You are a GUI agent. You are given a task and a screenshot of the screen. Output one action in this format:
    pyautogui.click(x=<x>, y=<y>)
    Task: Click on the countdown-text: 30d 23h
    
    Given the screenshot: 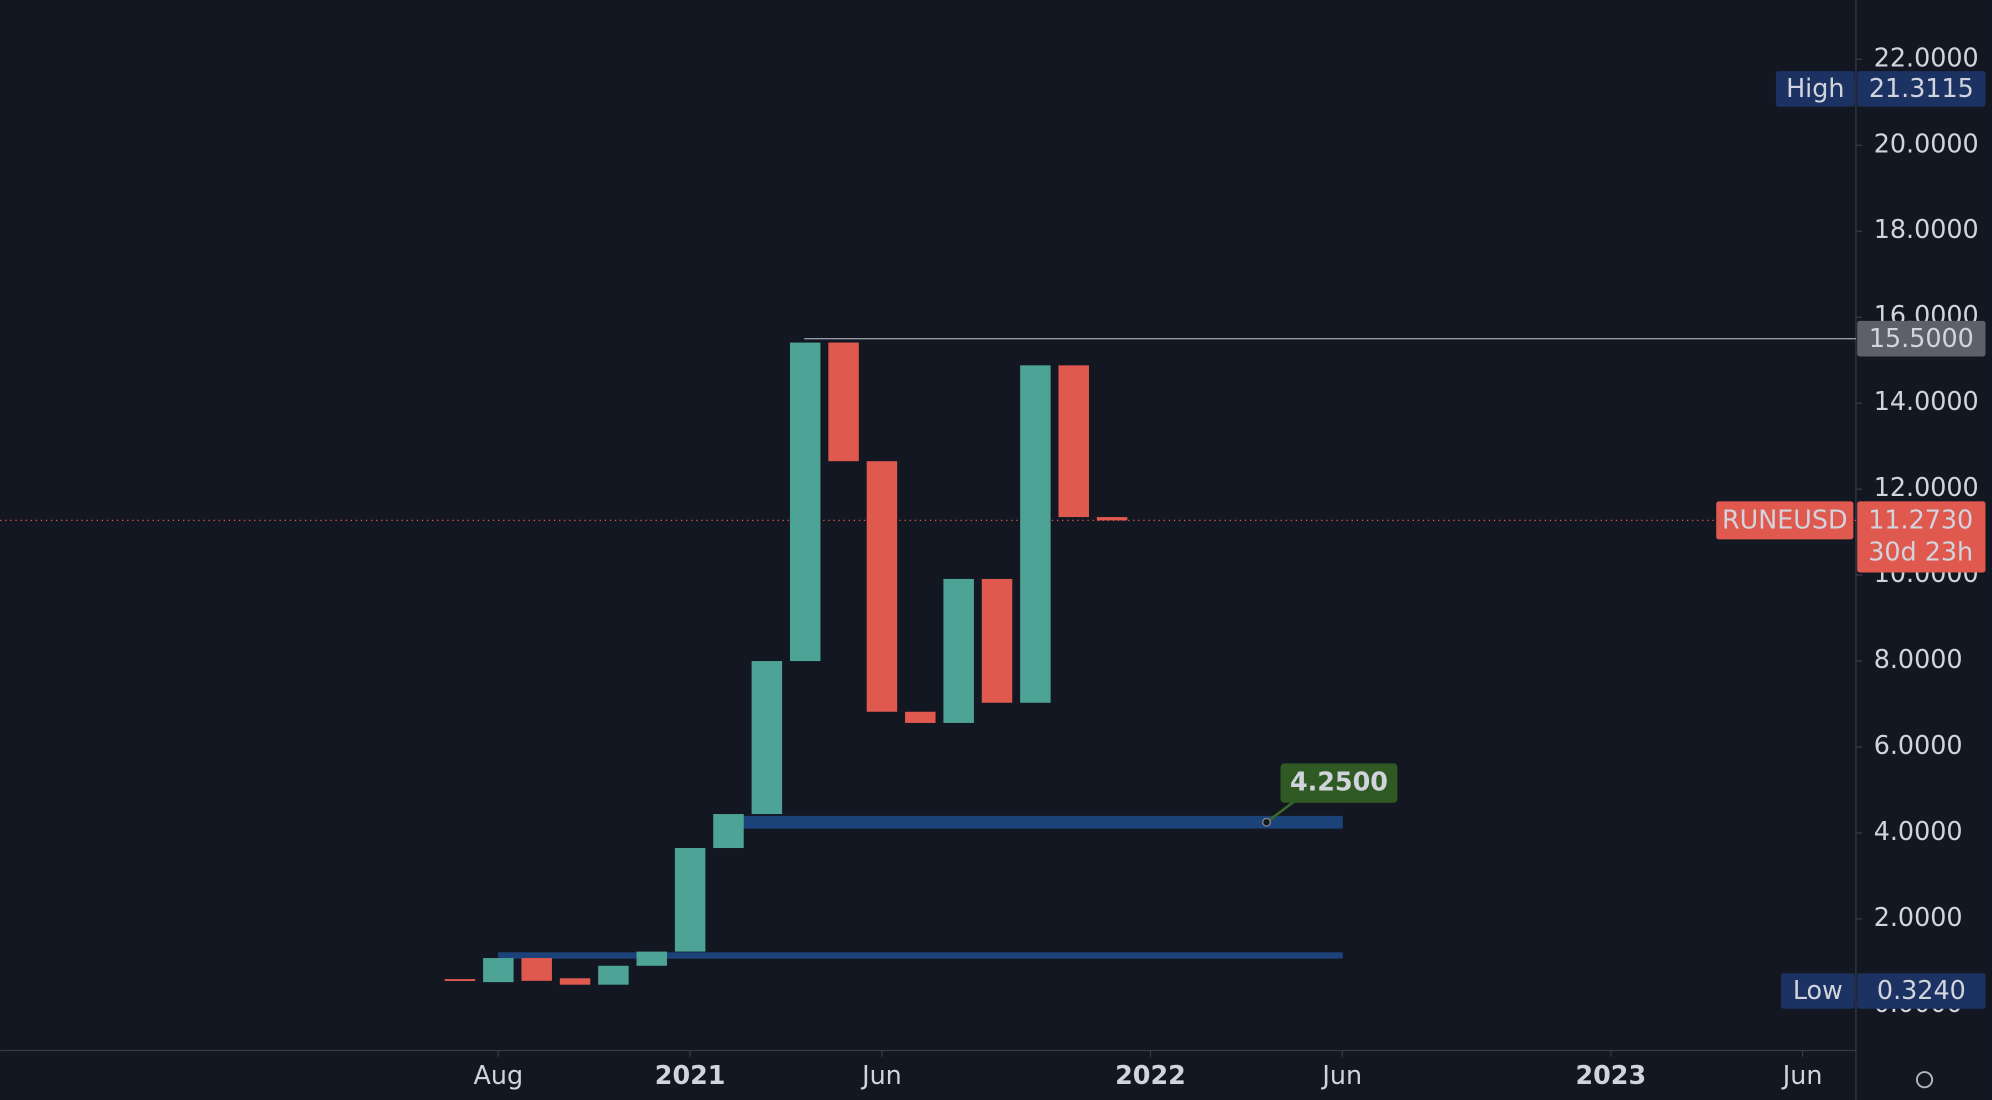 What is the action you would take?
    pyautogui.click(x=1920, y=551)
    